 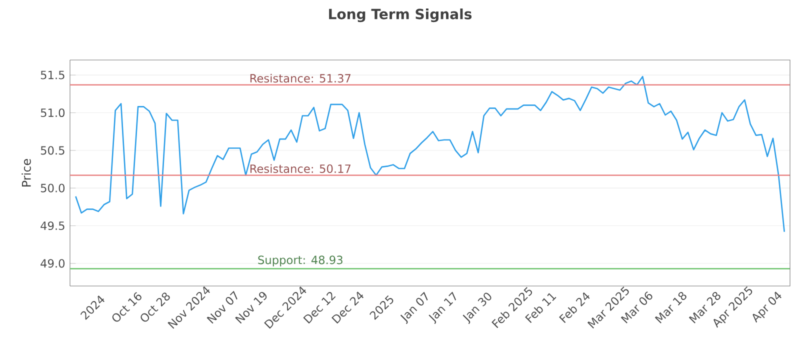 What do you see at coordinates (52, 225) in the screenshot?
I see `y-tick-label: 49.5` at bounding box center [52, 225].